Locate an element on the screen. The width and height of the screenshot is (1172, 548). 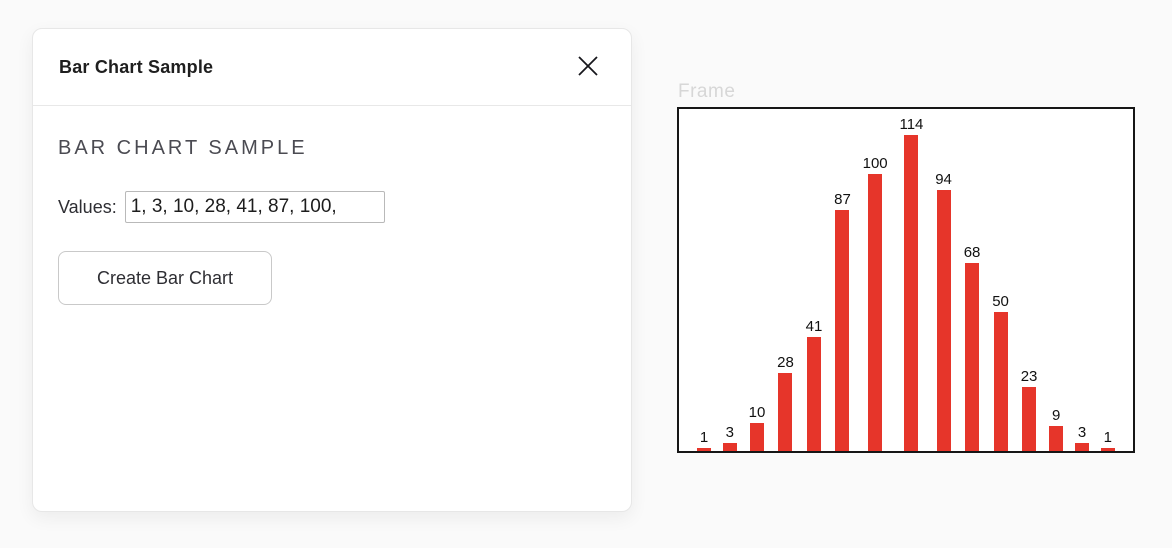
bar-group: 41 is located at coordinates (814, 384).